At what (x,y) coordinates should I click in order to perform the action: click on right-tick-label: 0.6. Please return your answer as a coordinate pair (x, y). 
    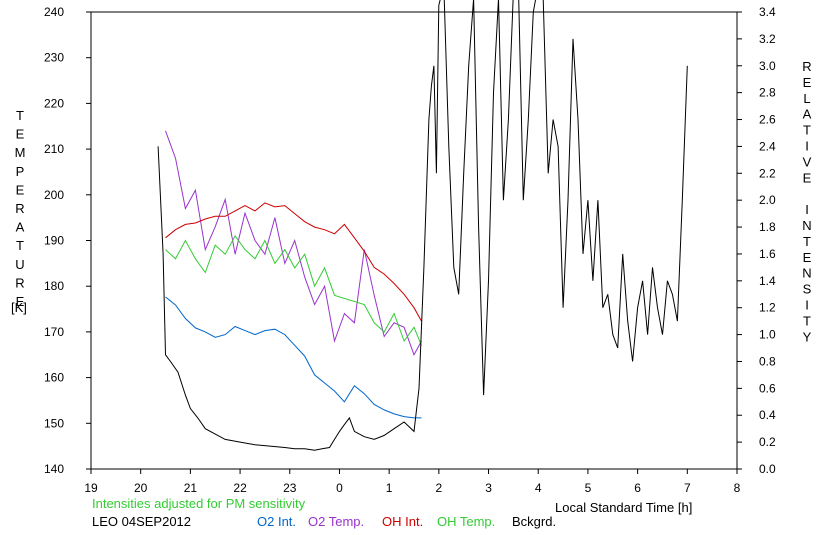
    Looking at the image, I should click on (767, 388).